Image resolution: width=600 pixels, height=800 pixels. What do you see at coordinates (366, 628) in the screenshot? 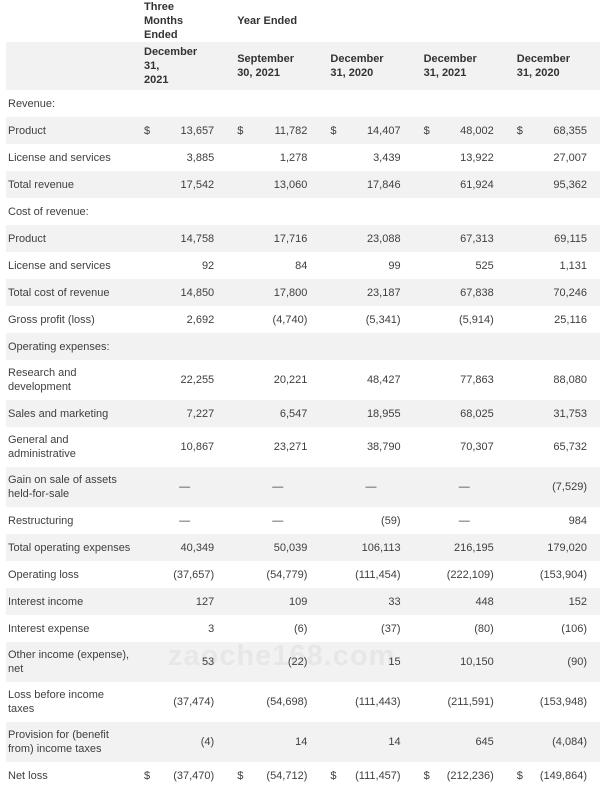
I see `value-cell: (37)` at bounding box center [366, 628].